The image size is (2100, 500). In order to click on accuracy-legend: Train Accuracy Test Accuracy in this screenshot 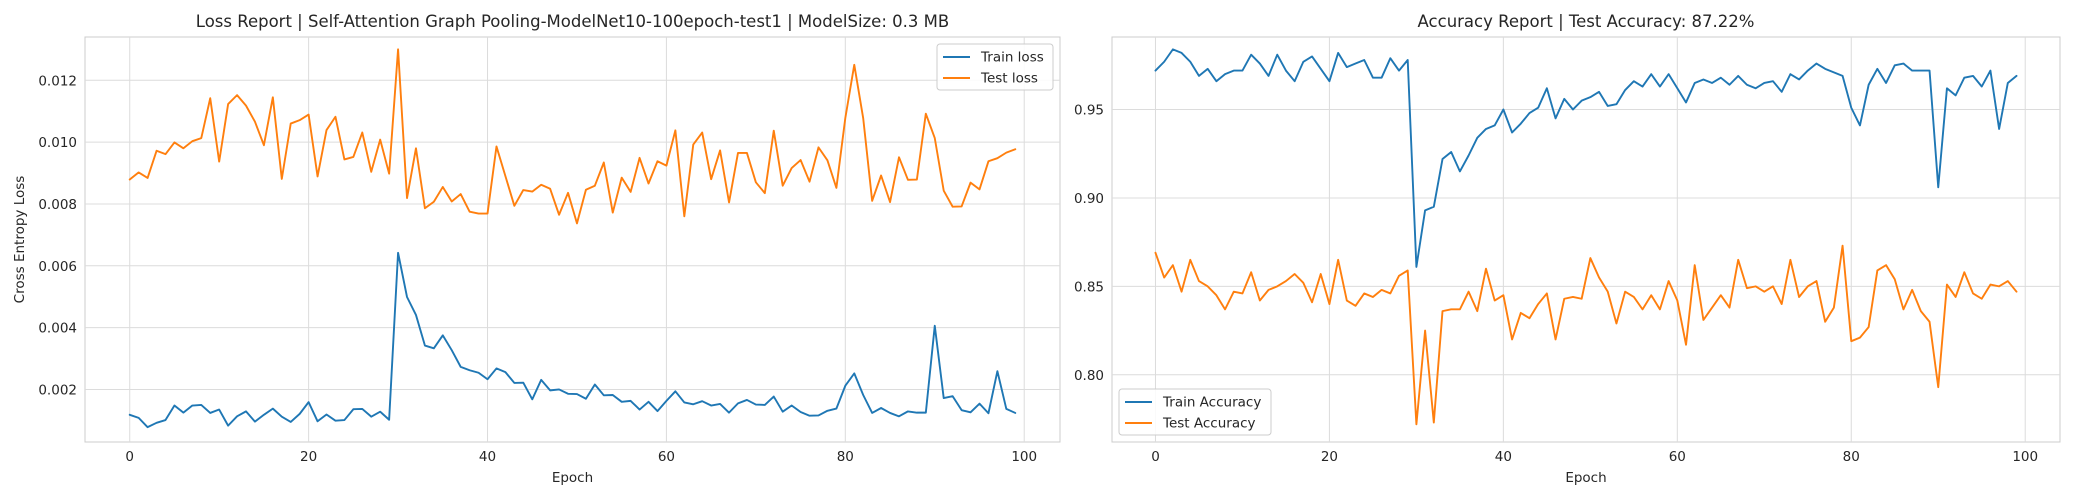, I will do `click(1195, 412)`.